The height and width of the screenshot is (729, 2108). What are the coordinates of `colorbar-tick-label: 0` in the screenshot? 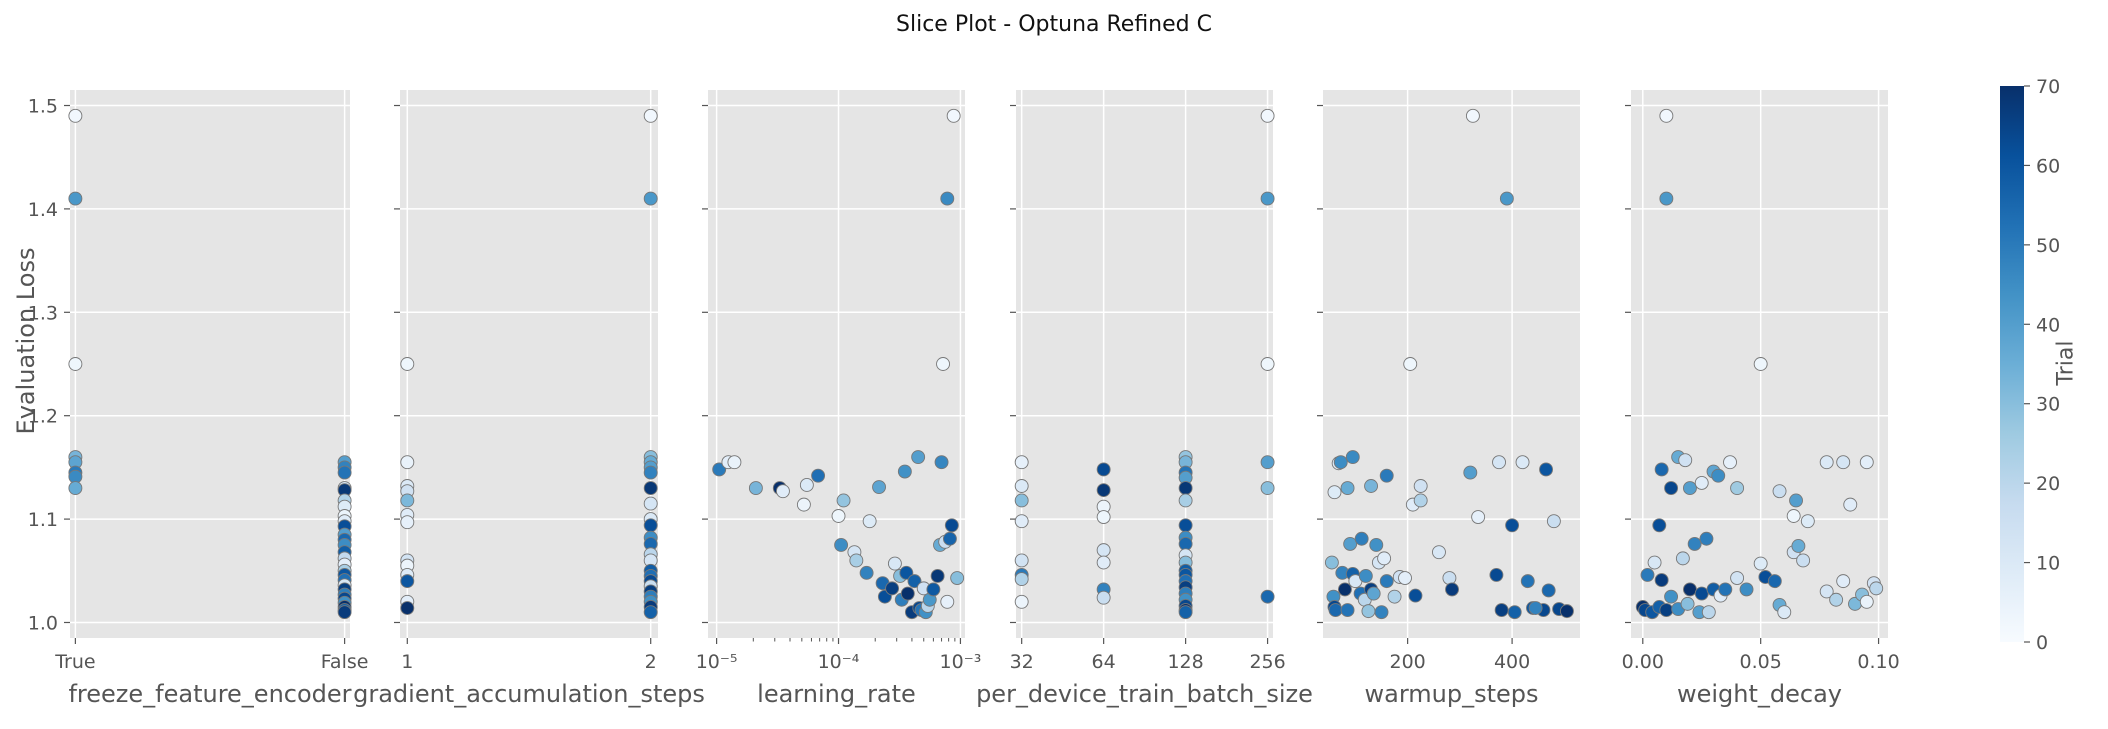 It's located at (2042, 643).